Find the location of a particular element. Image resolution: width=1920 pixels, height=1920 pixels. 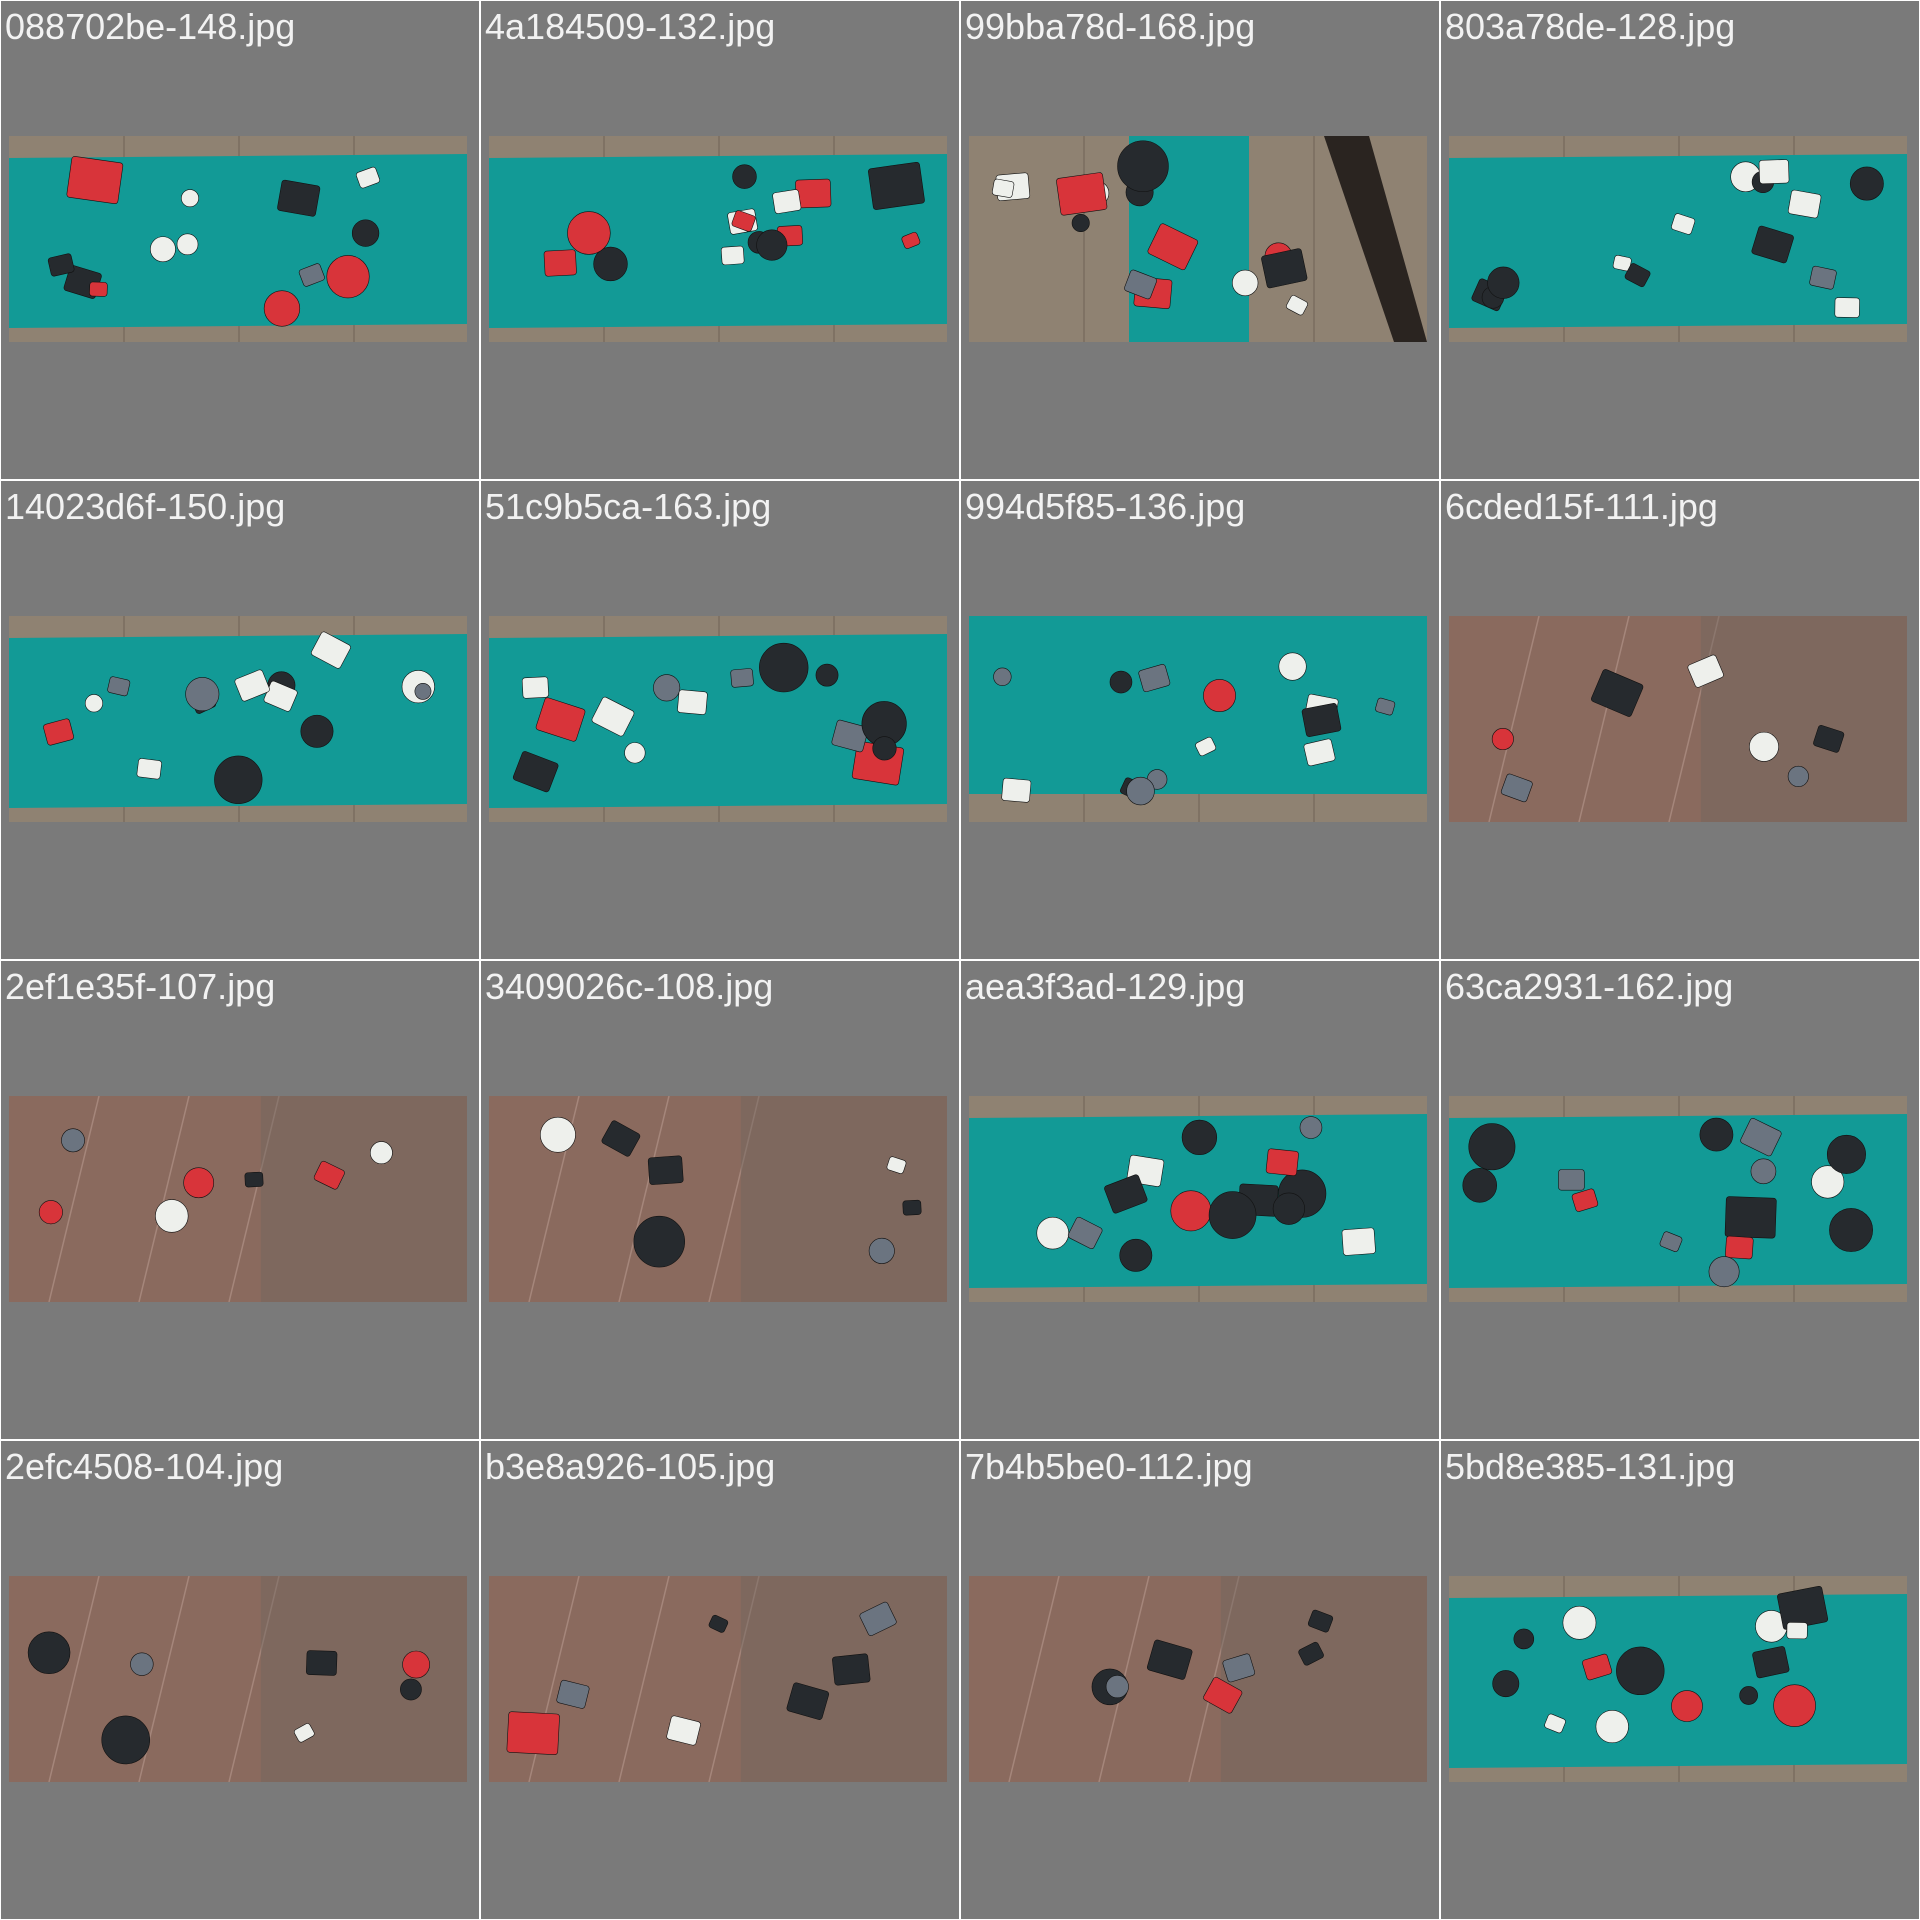

gallery-tile: 3409026c-108.jpg is located at coordinates (720, 1200).